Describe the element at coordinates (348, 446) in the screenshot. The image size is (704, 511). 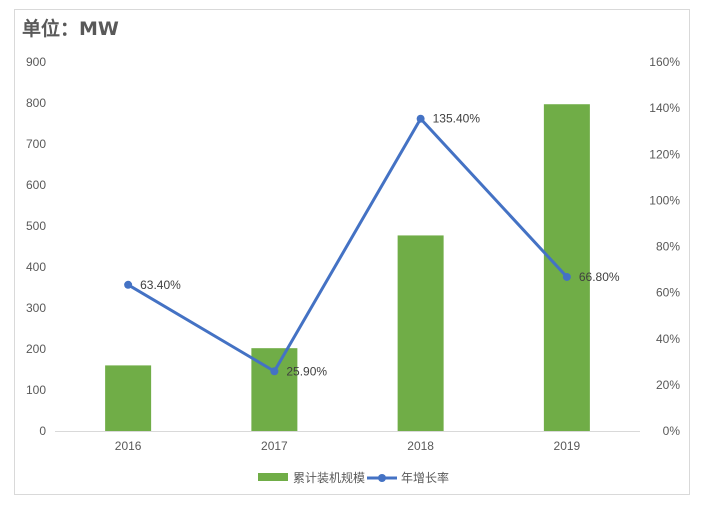
I see `x-axis-ticks: 2016 2017 2018 2019` at that location.